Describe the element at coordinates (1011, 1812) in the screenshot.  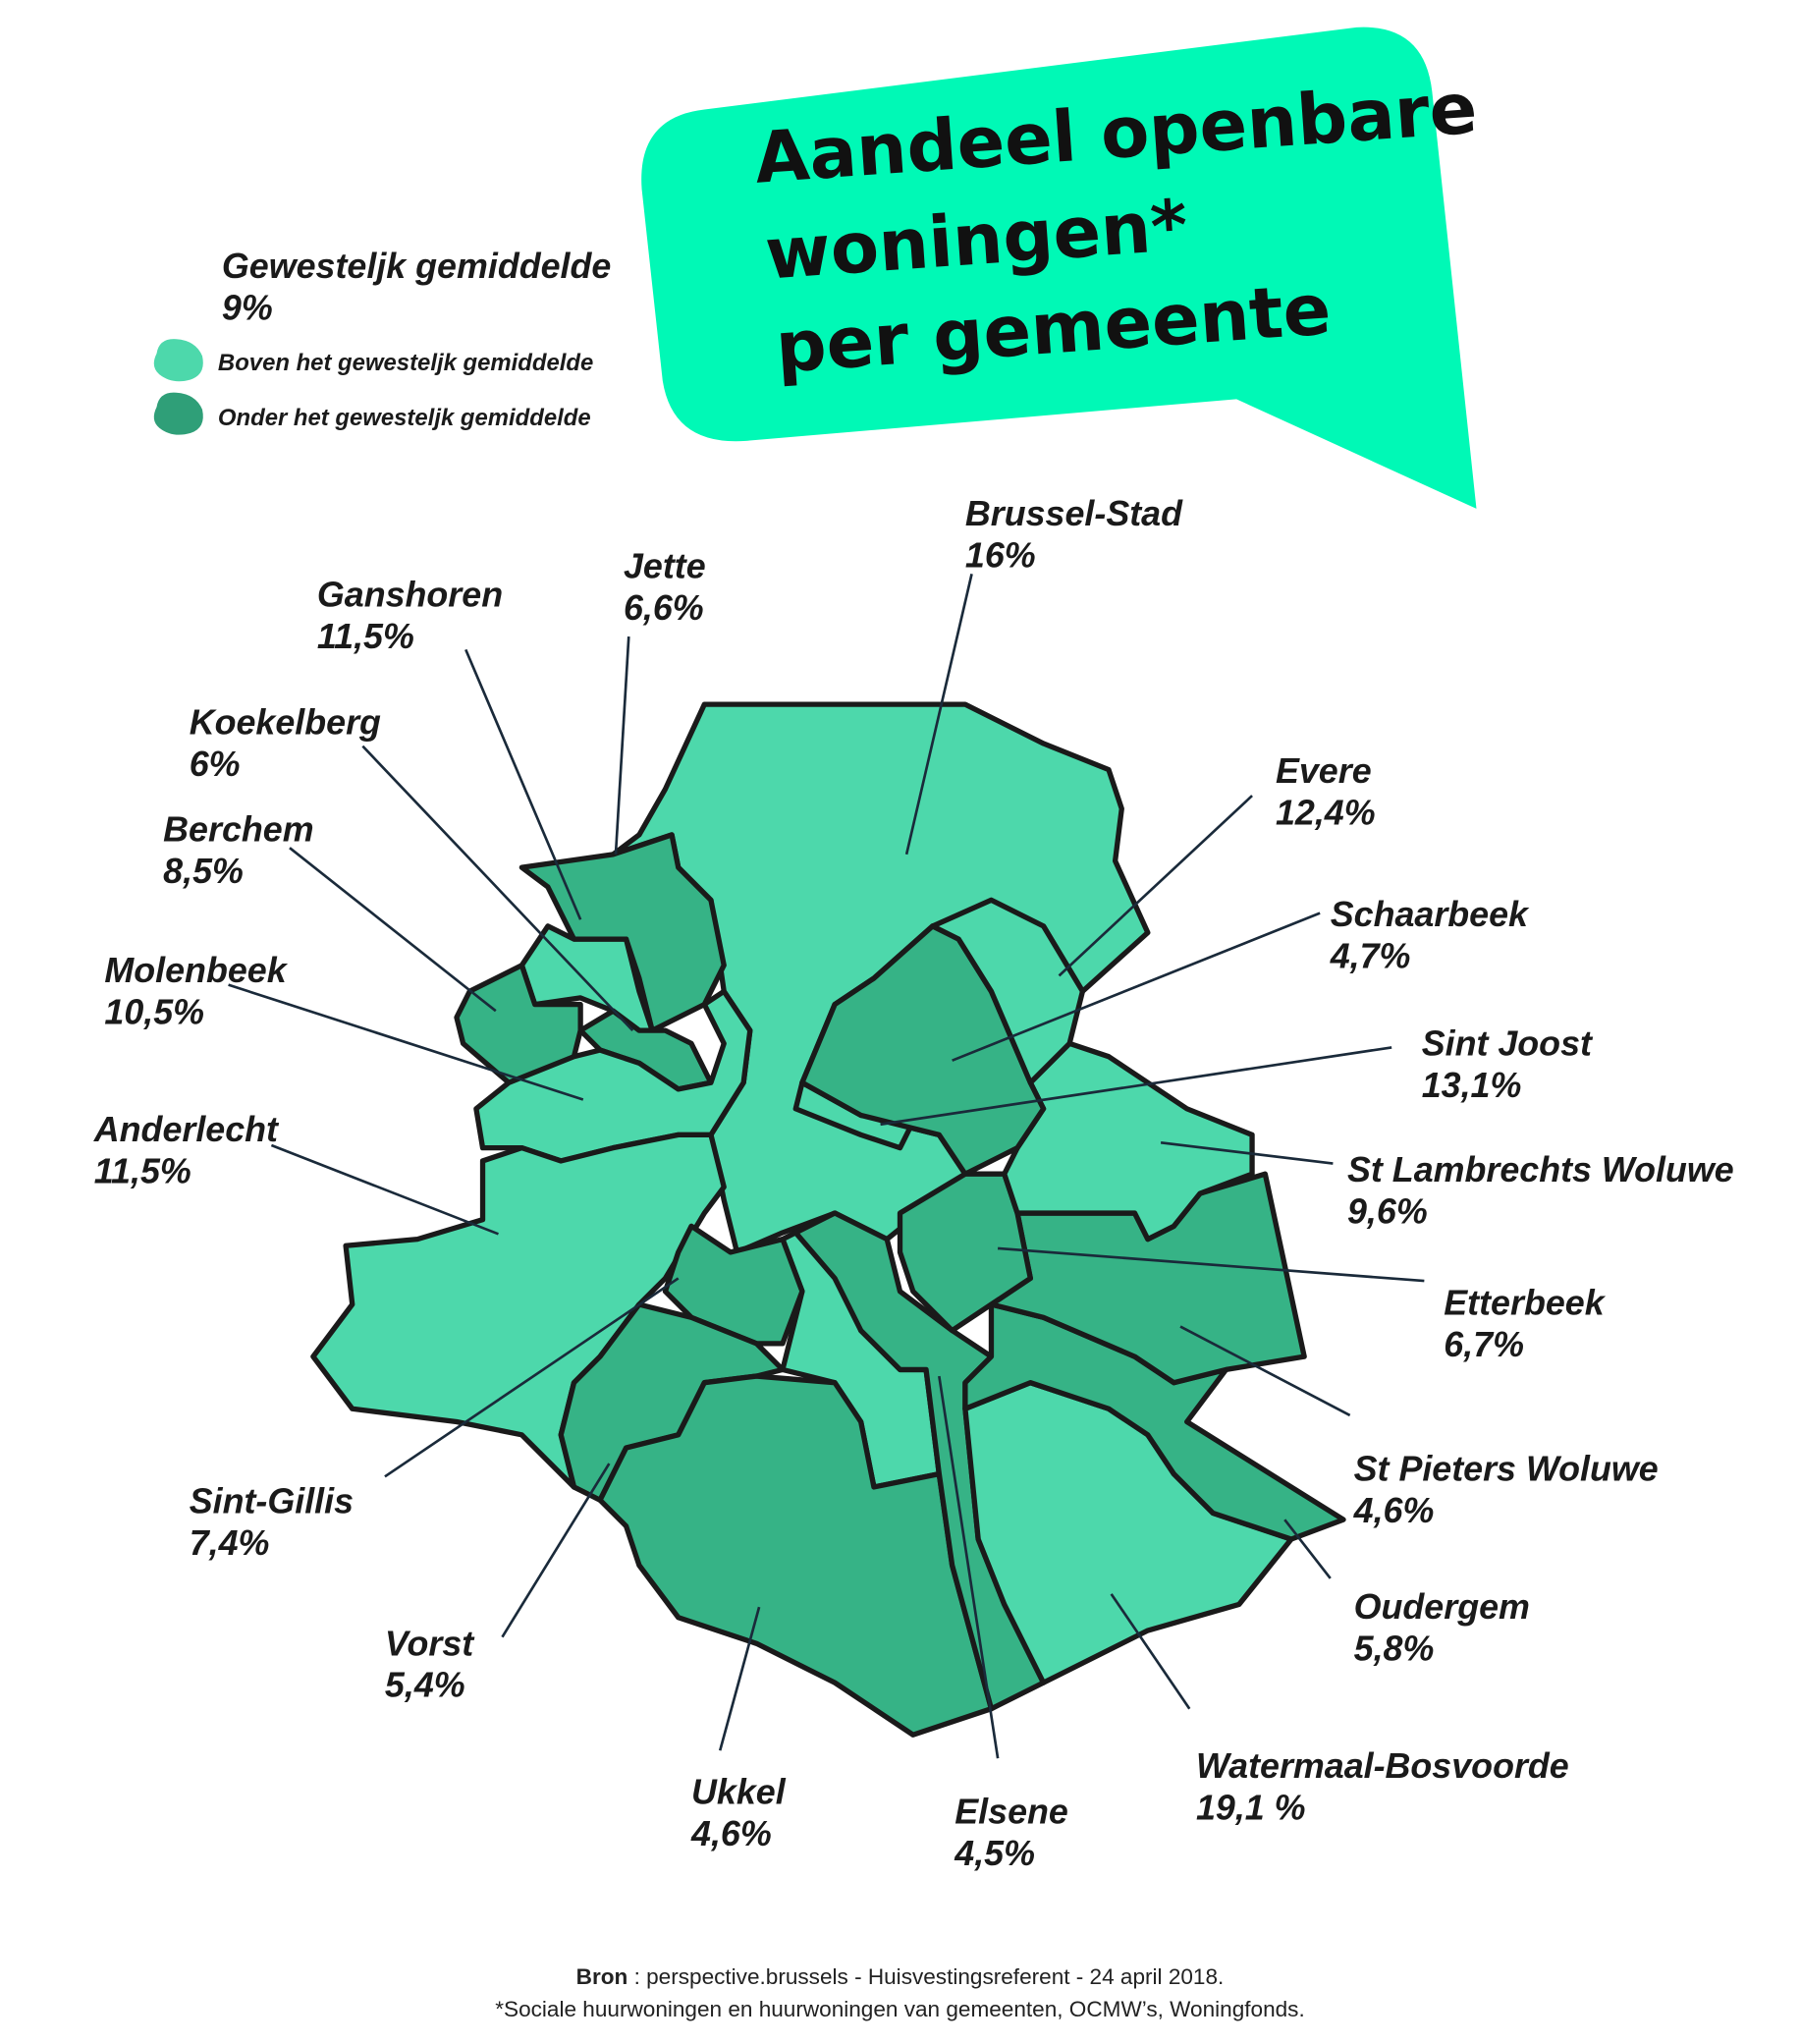
I see `municipality-name: Elsene` at that location.